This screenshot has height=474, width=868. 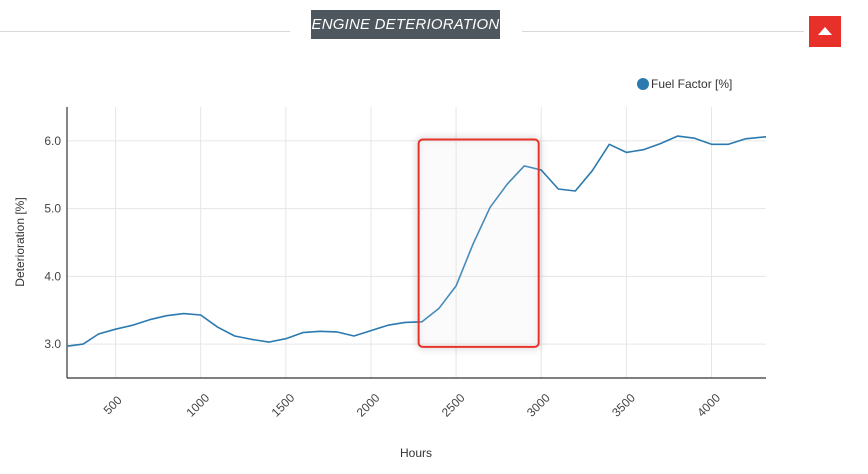 I want to click on x-tick-label: 2500, so click(x=453, y=405).